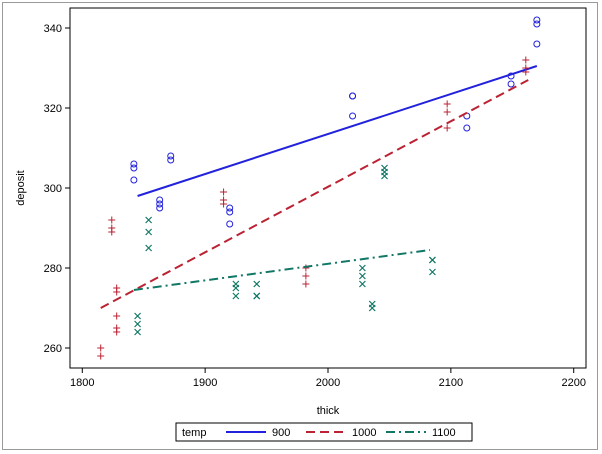  Describe the element at coordinates (53, 109) in the screenshot. I see `y-tick-label: 320` at that location.